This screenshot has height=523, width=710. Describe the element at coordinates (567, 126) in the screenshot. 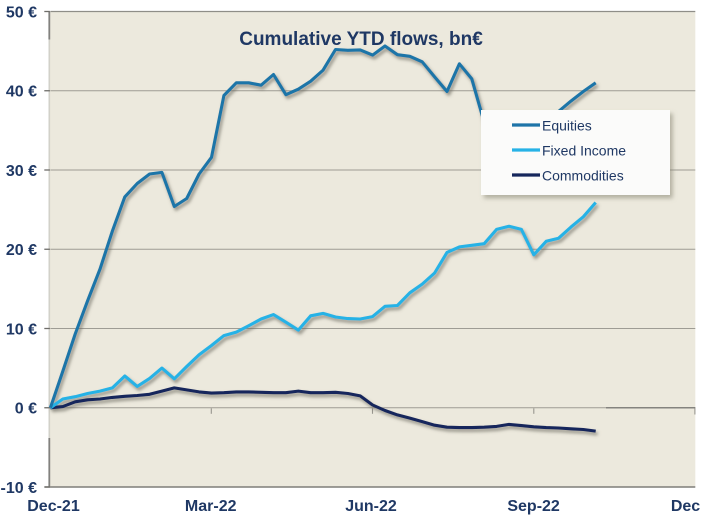

I see `svg-text: Equities` at that location.